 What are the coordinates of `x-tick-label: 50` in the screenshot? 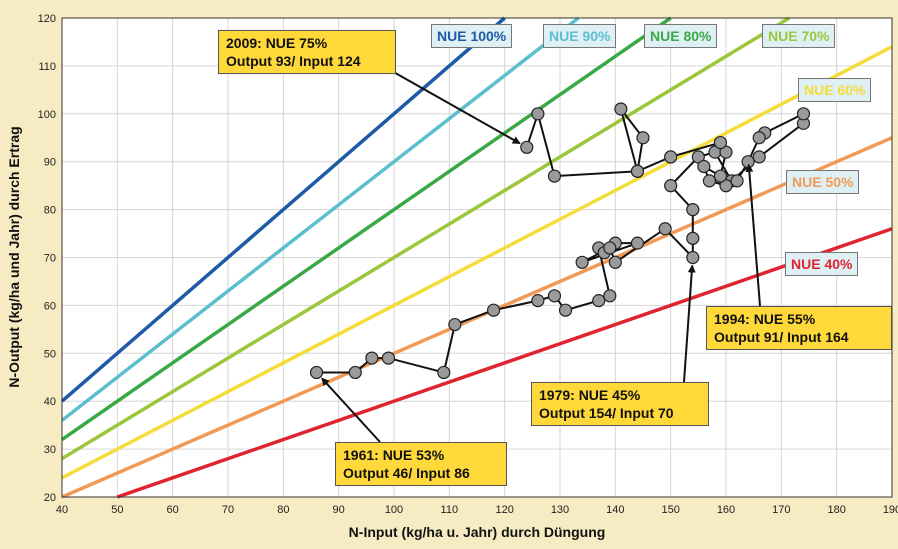 It's located at (117, 510).